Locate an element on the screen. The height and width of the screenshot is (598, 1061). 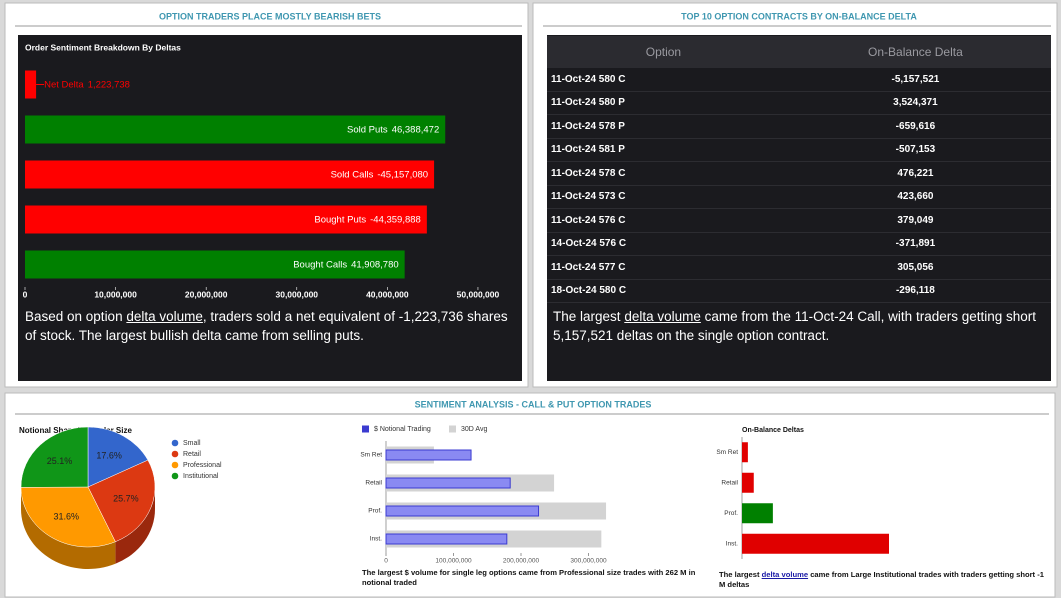
x-tick-label: 50,000,000 is located at coordinates (478, 294).